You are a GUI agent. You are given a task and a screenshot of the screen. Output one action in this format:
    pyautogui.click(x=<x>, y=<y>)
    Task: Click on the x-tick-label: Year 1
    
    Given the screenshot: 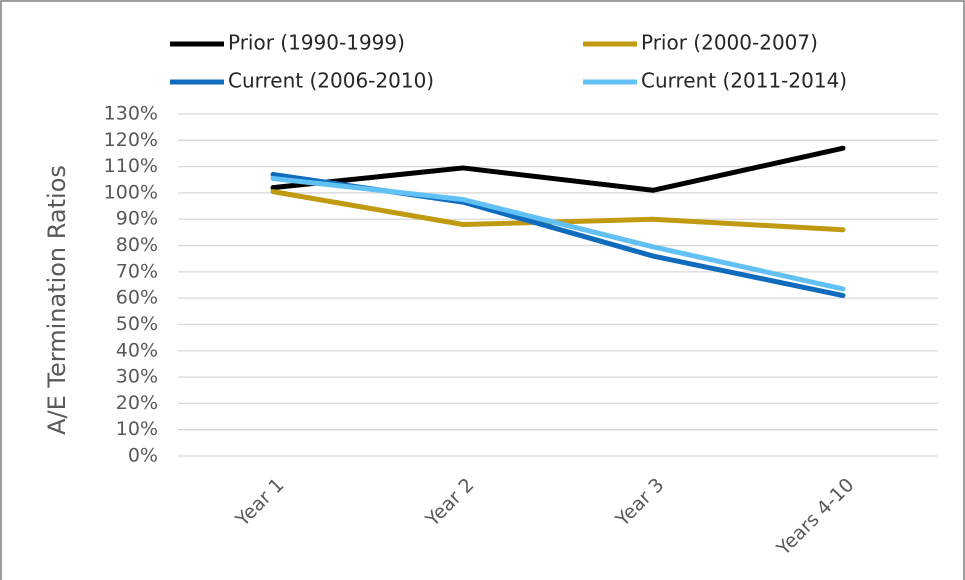 What is the action you would take?
    pyautogui.click(x=260, y=503)
    